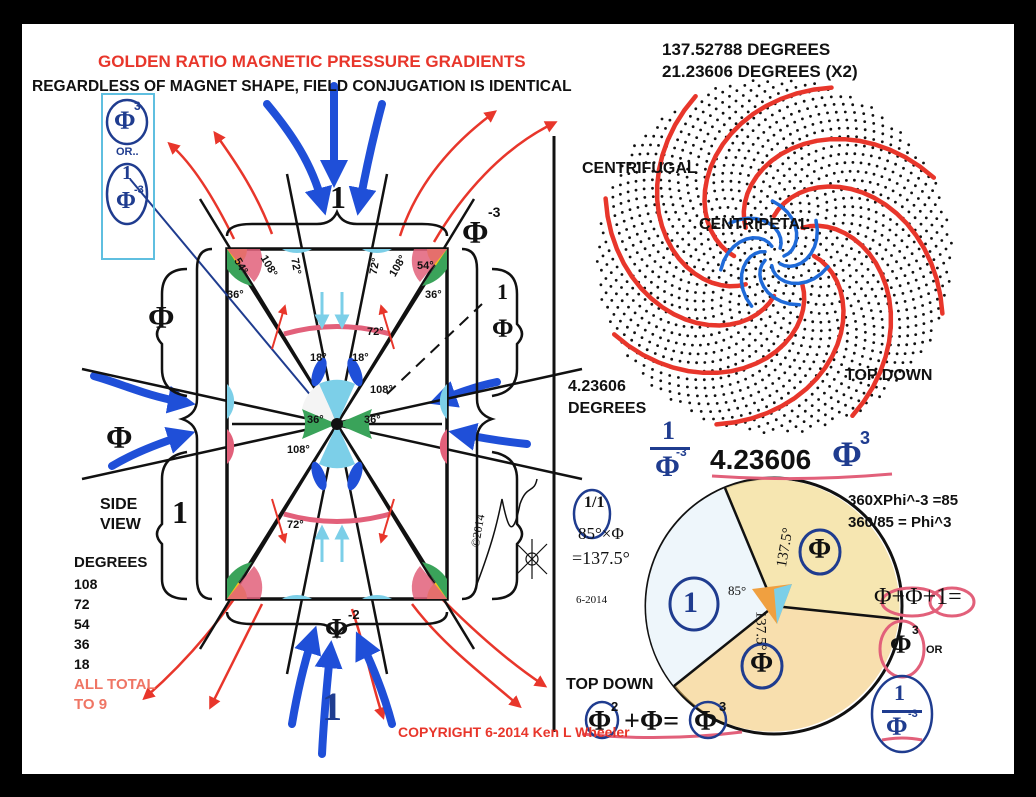 Image resolution: width=1036 pixels, height=797 pixels. I want to click on left-phi-mid: Φ, so click(119, 437).